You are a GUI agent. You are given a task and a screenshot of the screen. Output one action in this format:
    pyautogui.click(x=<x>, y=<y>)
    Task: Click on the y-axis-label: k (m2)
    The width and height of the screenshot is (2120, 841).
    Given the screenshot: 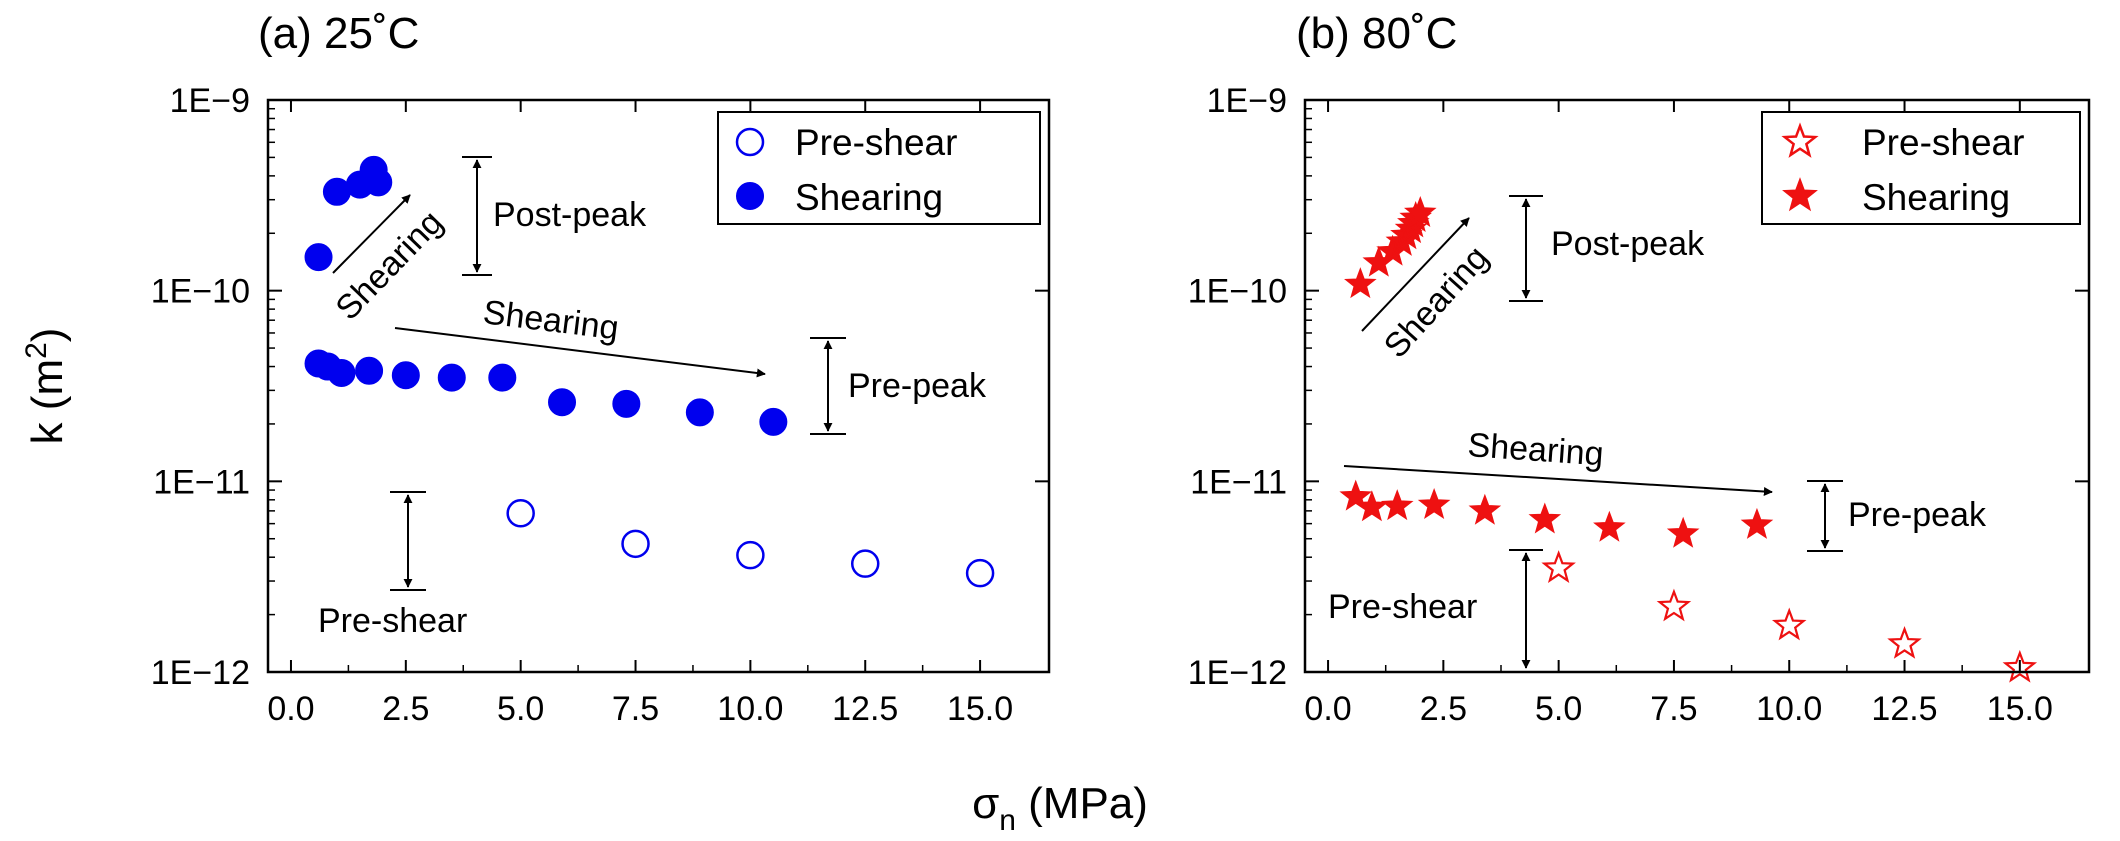 What is the action you would take?
    pyautogui.click(x=46, y=386)
    